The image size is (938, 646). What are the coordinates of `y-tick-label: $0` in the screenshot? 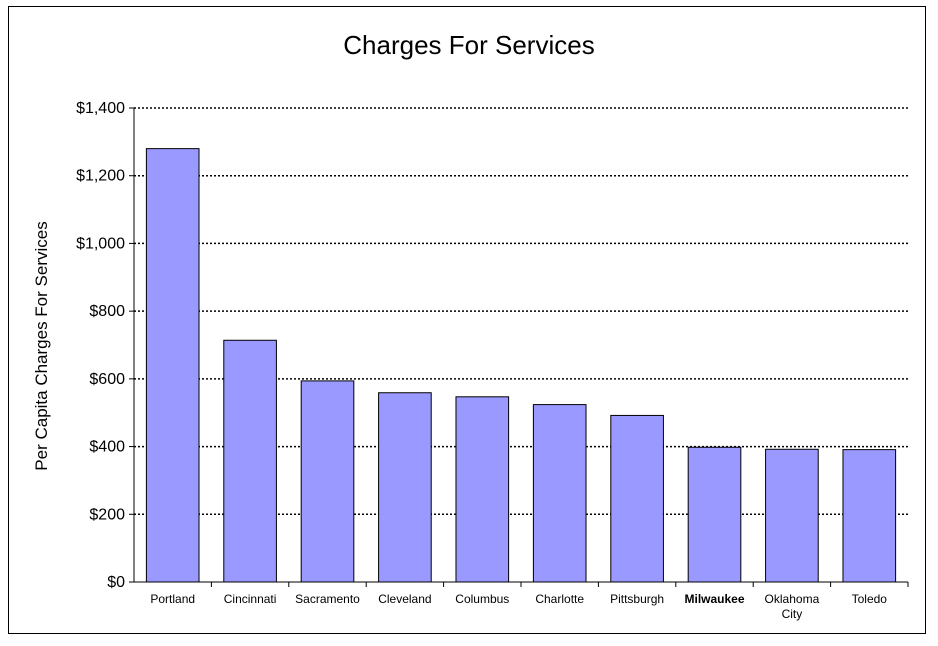 It's located at (116, 582).